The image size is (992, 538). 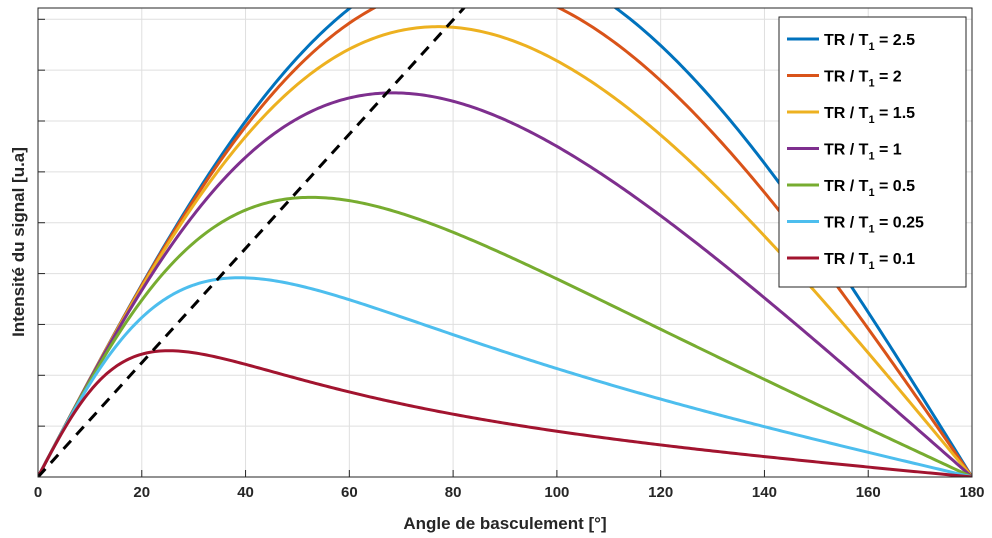 I want to click on legend-label: TR / T1 = 2.5, so click(x=869, y=42).